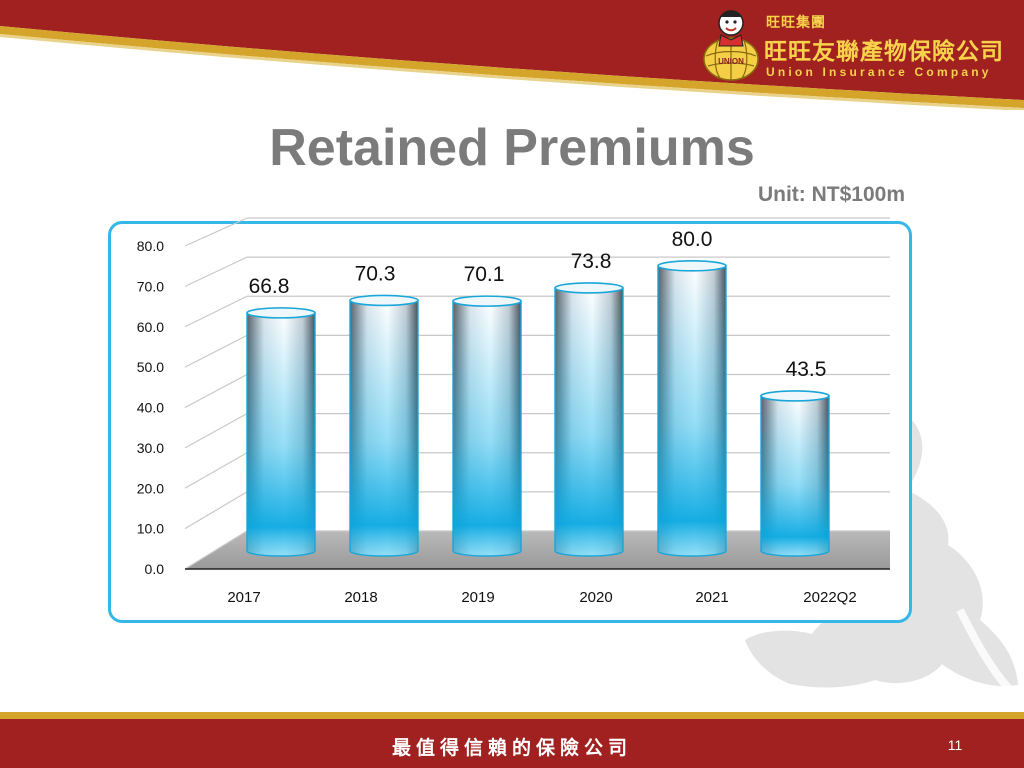 This screenshot has height=768, width=1024. Describe the element at coordinates (591, 261) in the screenshot. I see `data-label: 73.8` at that location.